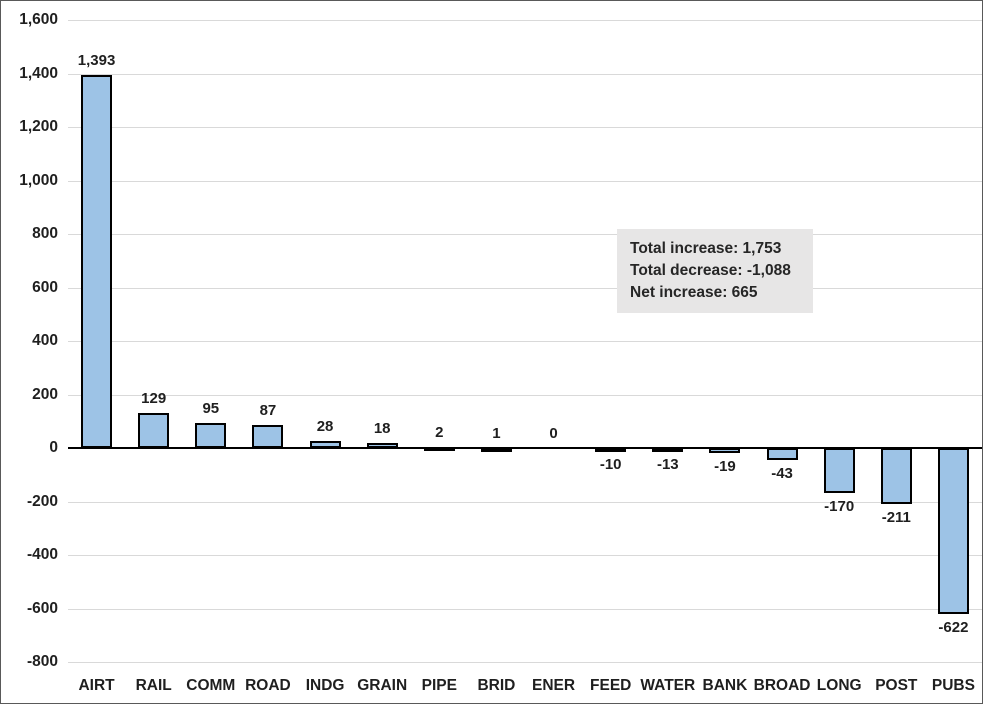  I want to click on x-axis-line, so click(525, 448).